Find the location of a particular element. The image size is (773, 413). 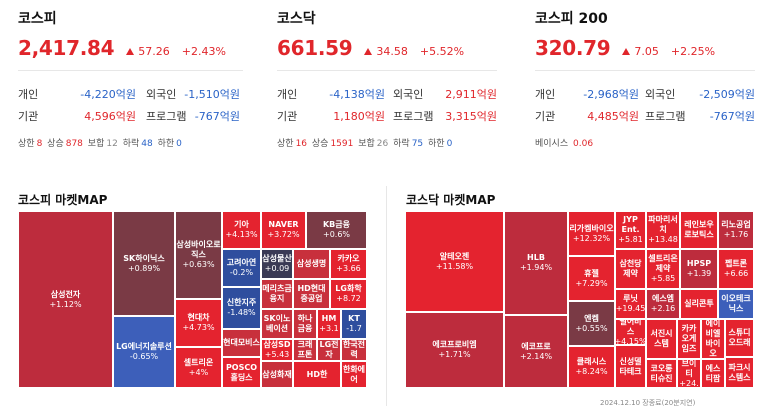

tile-name: 실리콘투 is located at coordinates (699, 303).